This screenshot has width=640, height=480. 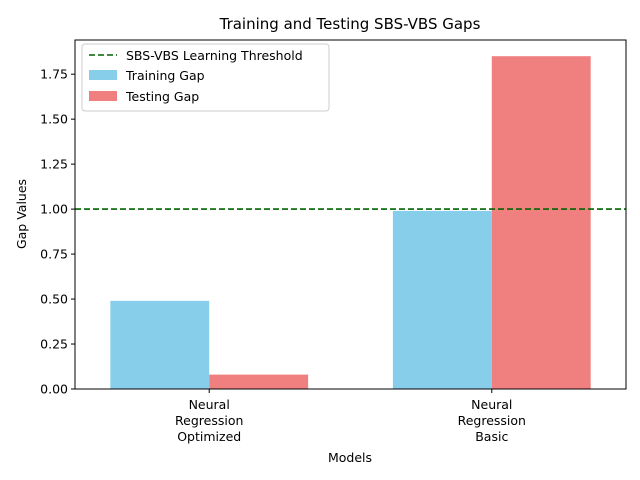 What do you see at coordinates (54, 389) in the screenshot?
I see `y-tick-label: 0.00` at bounding box center [54, 389].